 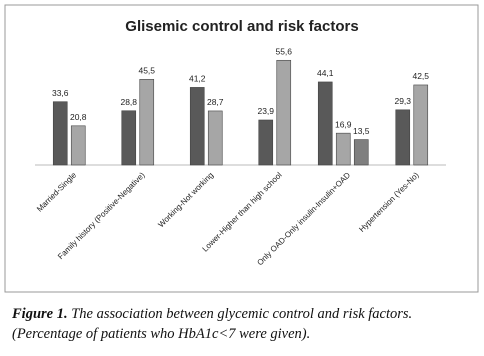 I want to click on chart-title: Glisemic control and risk factors, so click(x=241, y=26).